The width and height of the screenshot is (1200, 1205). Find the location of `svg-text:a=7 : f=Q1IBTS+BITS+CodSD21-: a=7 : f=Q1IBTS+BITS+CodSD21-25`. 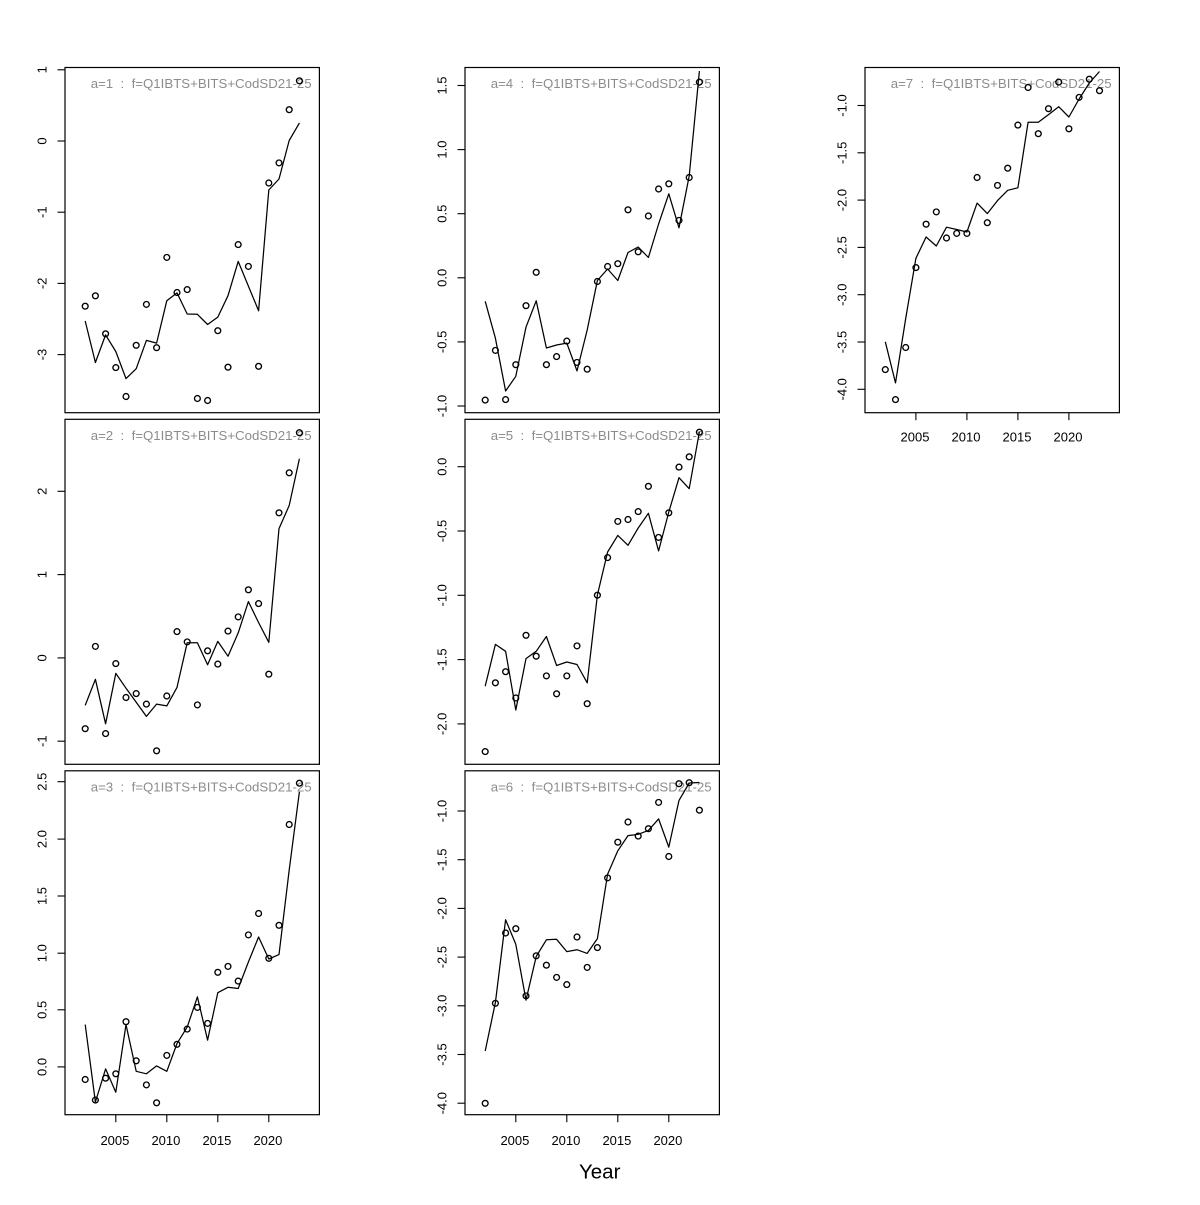

svg-text:a=7 : f=Q1IBTS+BITS+CodSD21-: a=7 : f=Q1IBTS+BITS+CodSD21-25 is located at coordinates (1001, 83).